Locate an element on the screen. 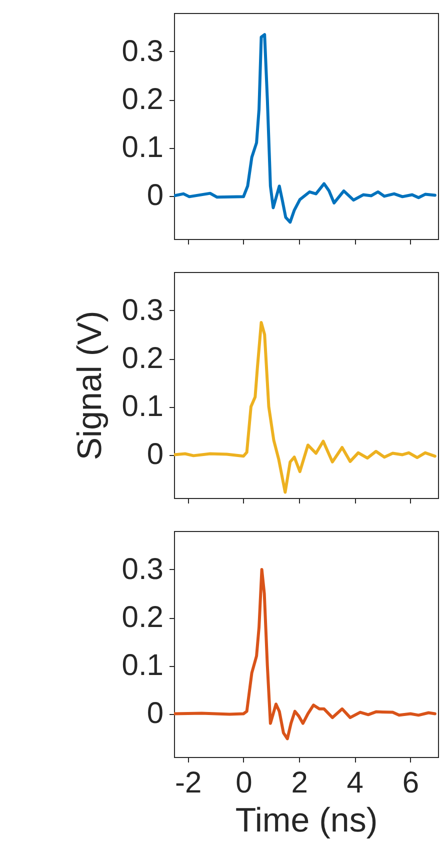  x-tick-label: 2 is located at coordinates (299, 783).